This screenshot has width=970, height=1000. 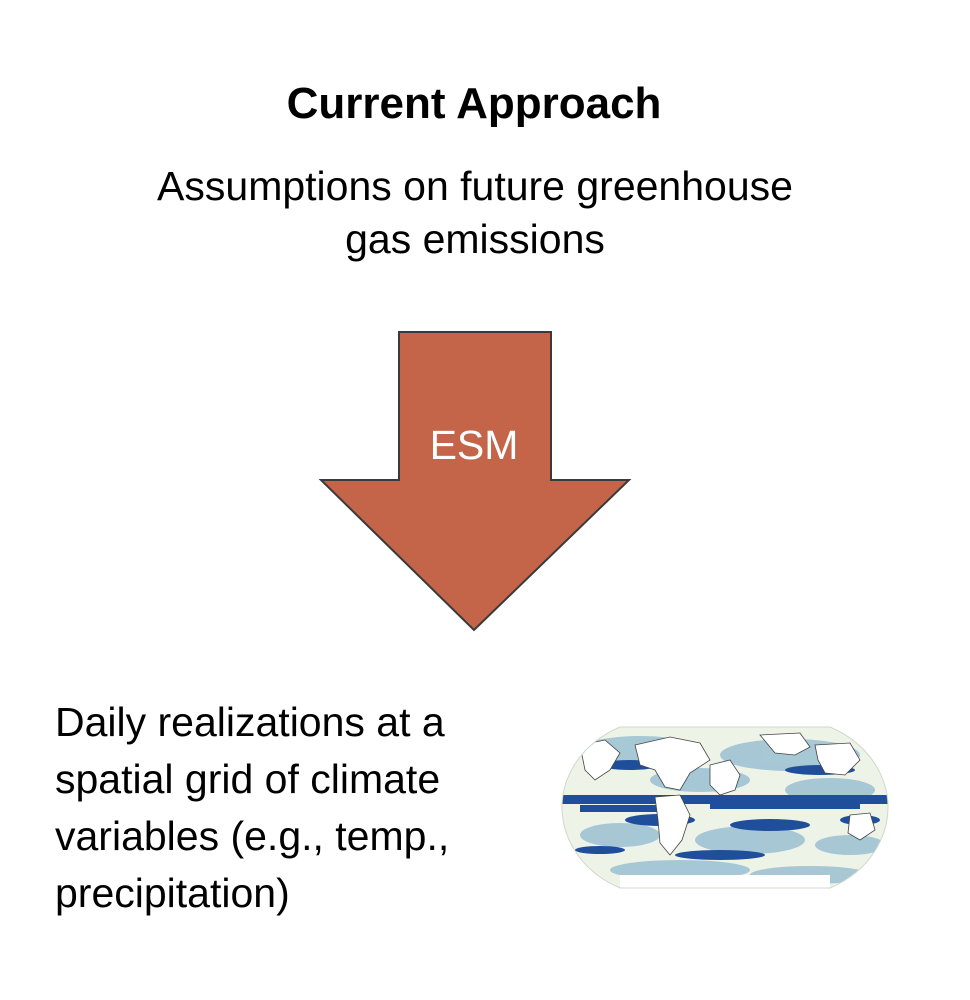 What do you see at coordinates (475, 186) in the screenshot?
I see `input-line-1: Assumptions on future greenhouse` at bounding box center [475, 186].